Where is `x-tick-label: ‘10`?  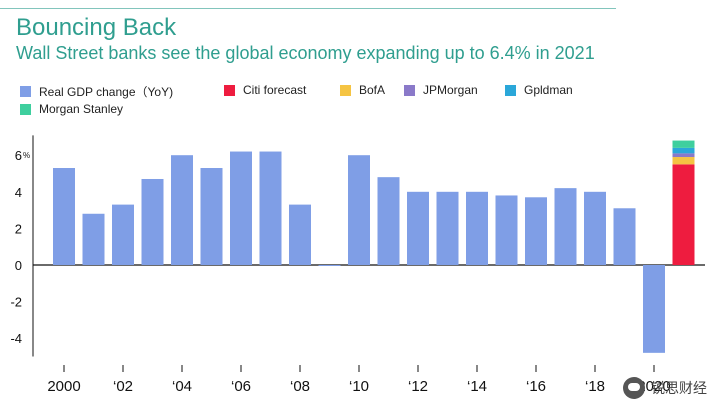 x-tick-label: ‘10 is located at coordinates (359, 386).